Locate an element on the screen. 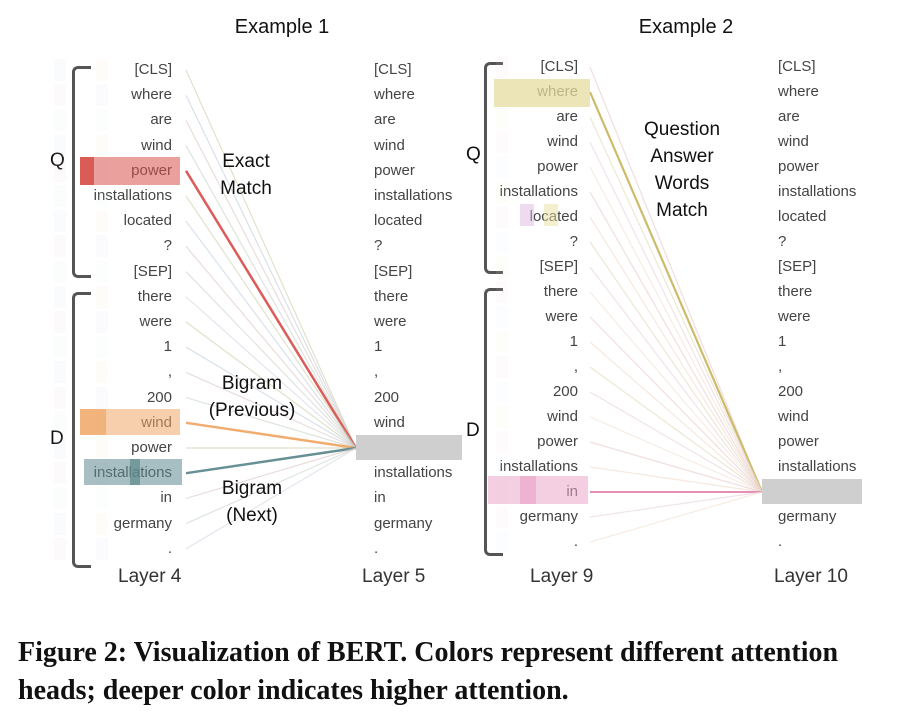 This screenshot has height=720, width=916. annotation-line: Bigram is located at coordinates (252, 488).